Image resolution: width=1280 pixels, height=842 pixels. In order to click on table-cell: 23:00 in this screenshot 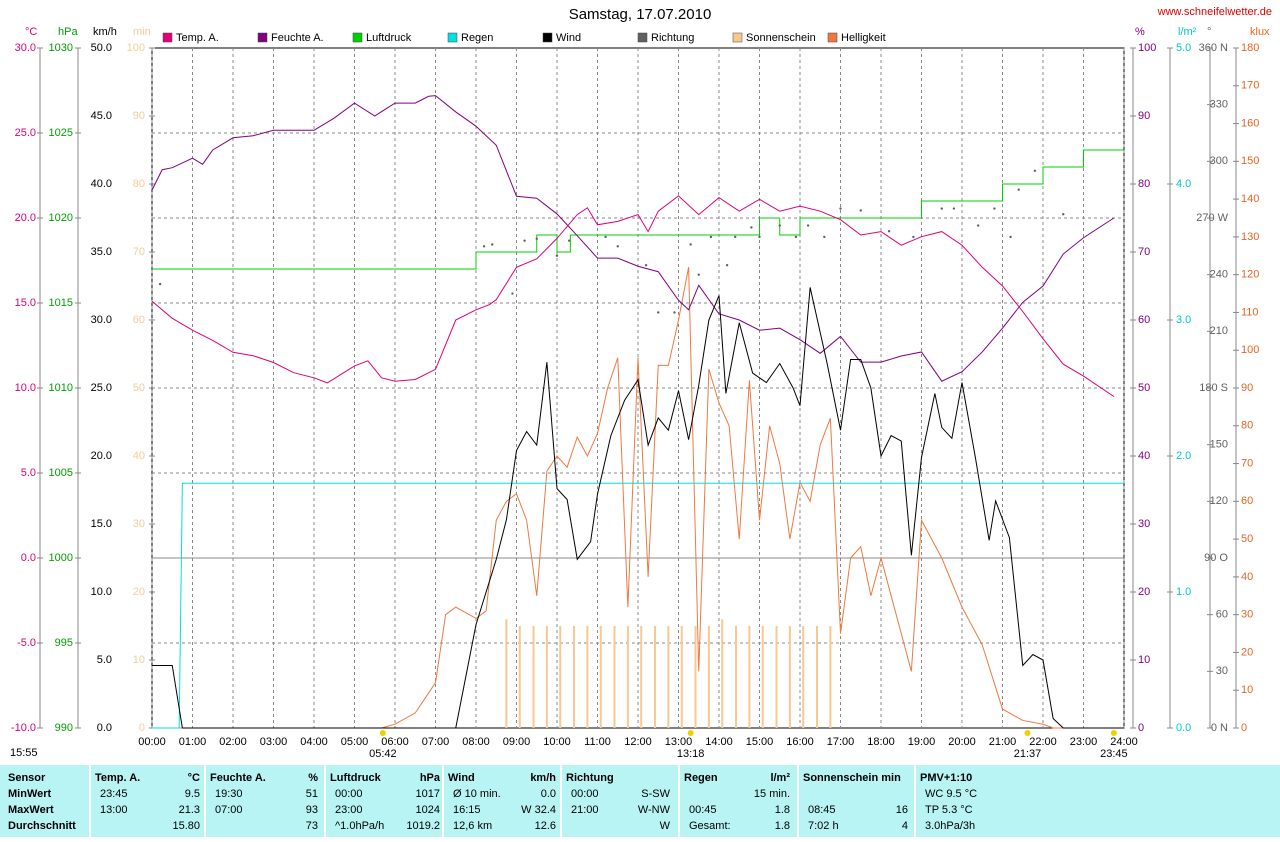, I will do `click(349, 810)`.